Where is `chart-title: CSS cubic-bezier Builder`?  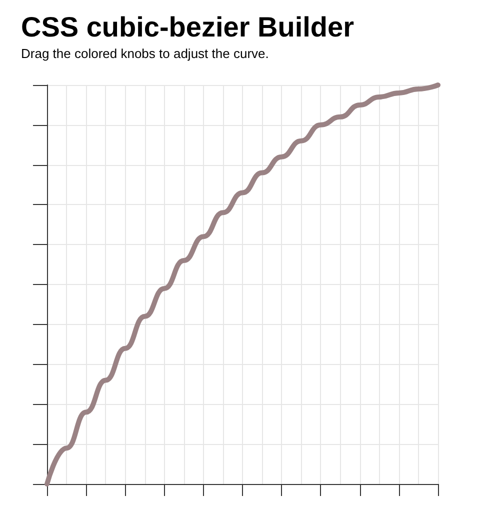 chart-title: CSS cubic-bezier Builder is located at coordinates (187, 27).